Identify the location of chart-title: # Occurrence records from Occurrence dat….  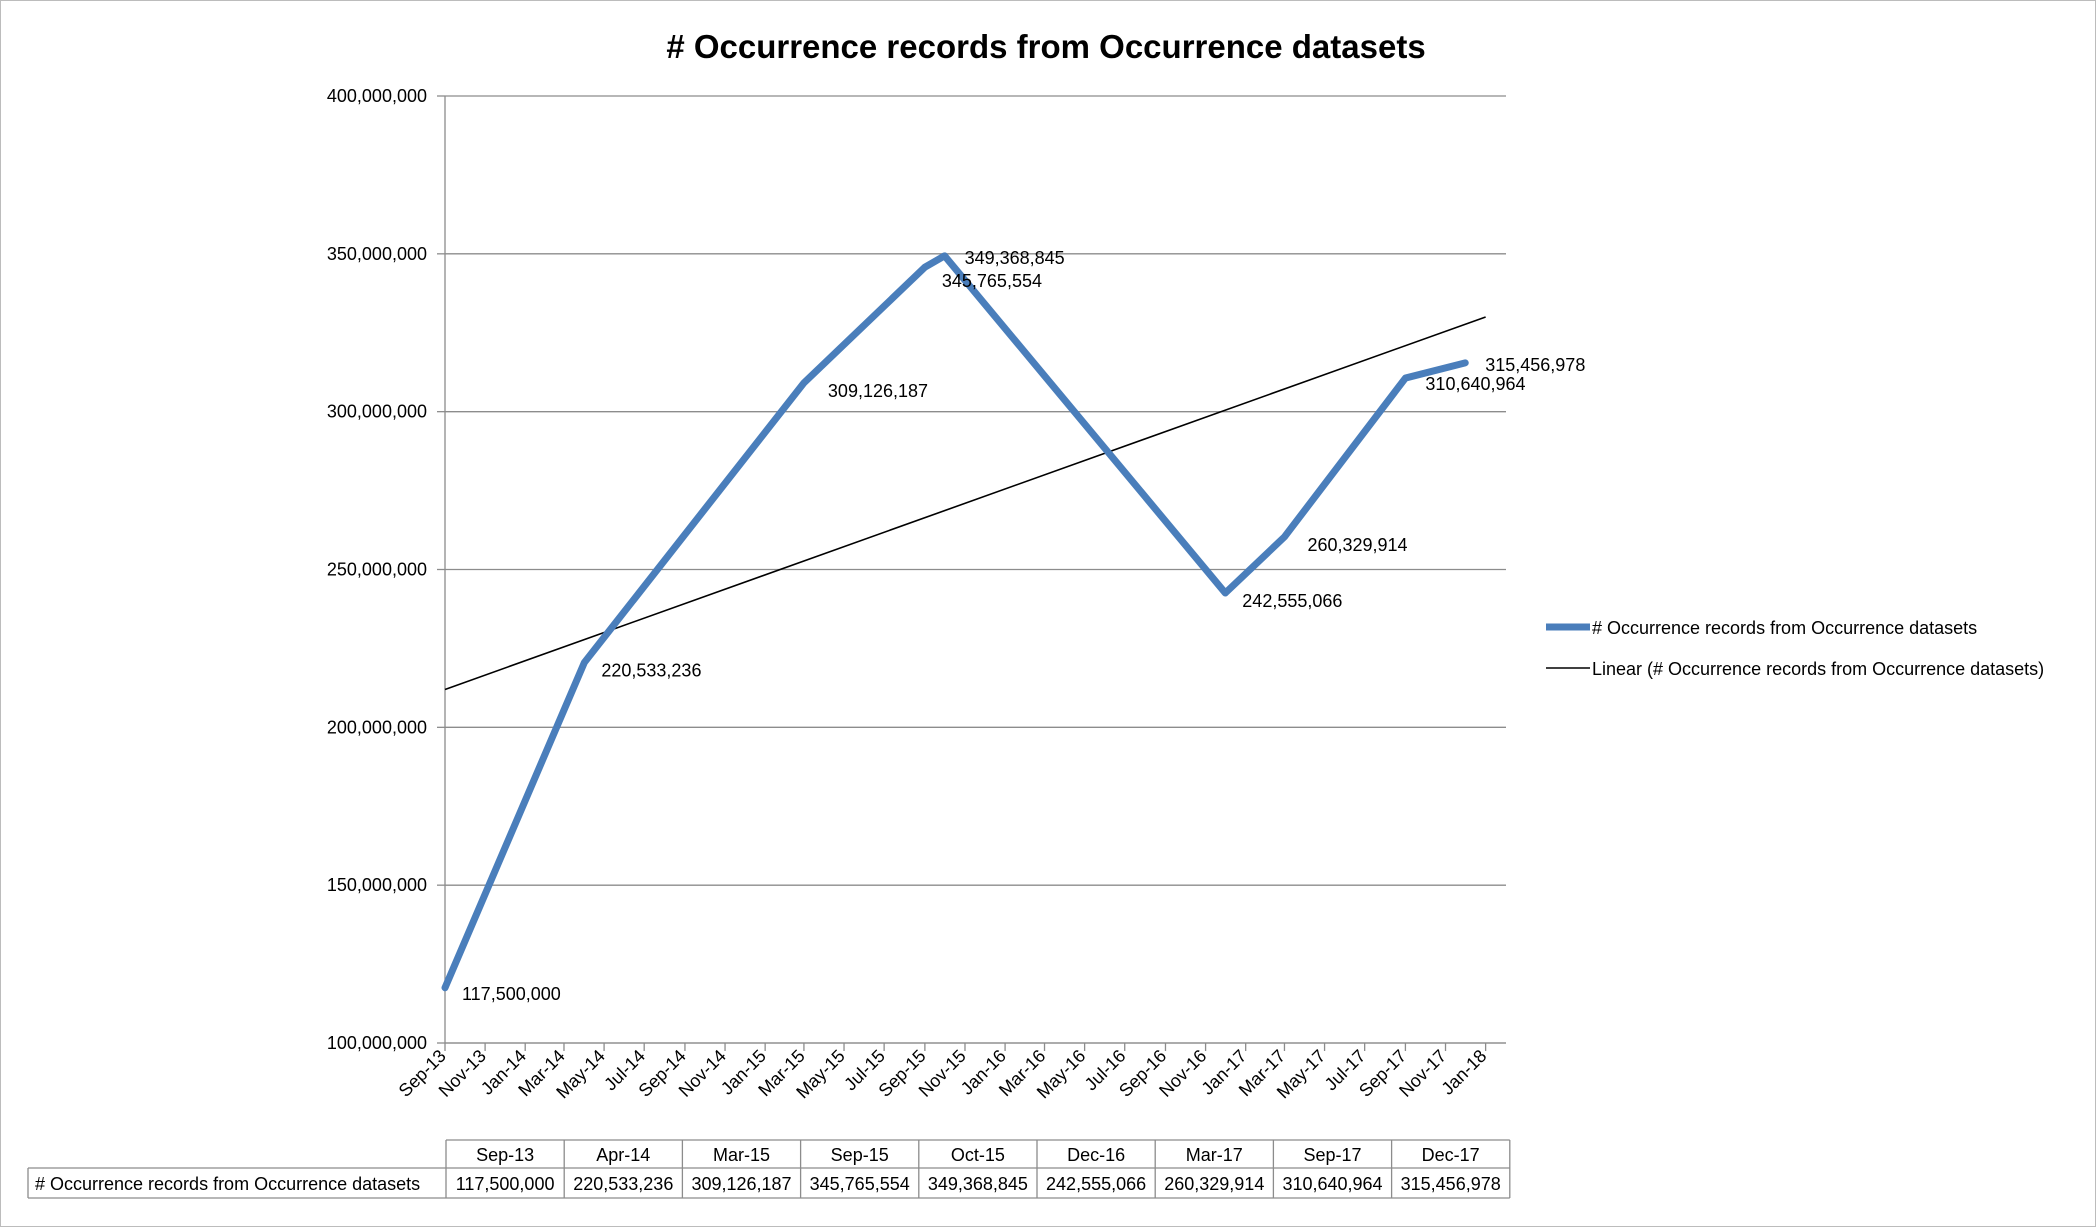
(1045, 46).